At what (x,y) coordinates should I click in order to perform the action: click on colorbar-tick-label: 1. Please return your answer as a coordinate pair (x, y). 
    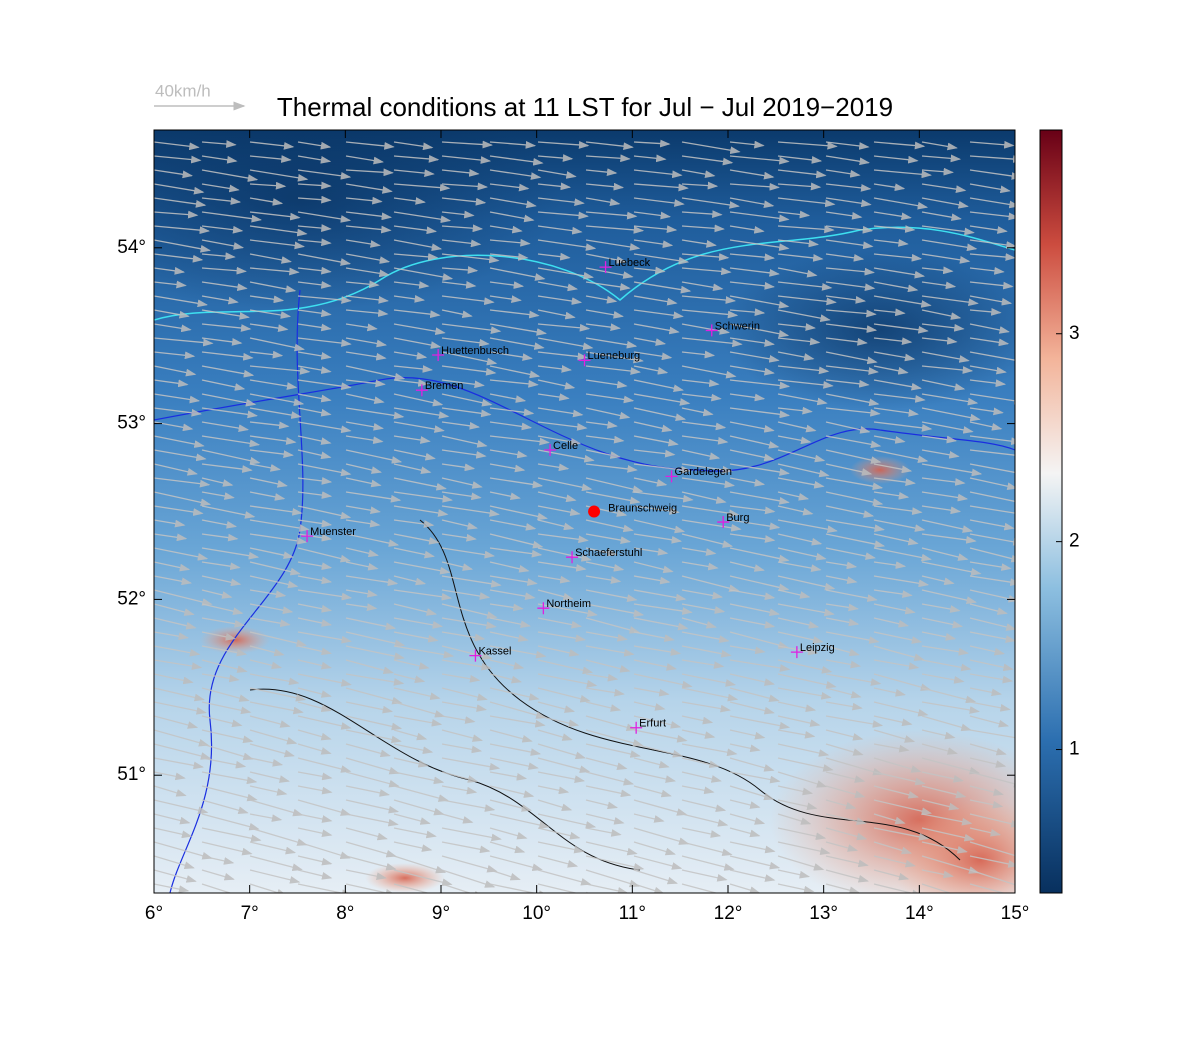
    Looking at the image, I should click on (1074, 749).